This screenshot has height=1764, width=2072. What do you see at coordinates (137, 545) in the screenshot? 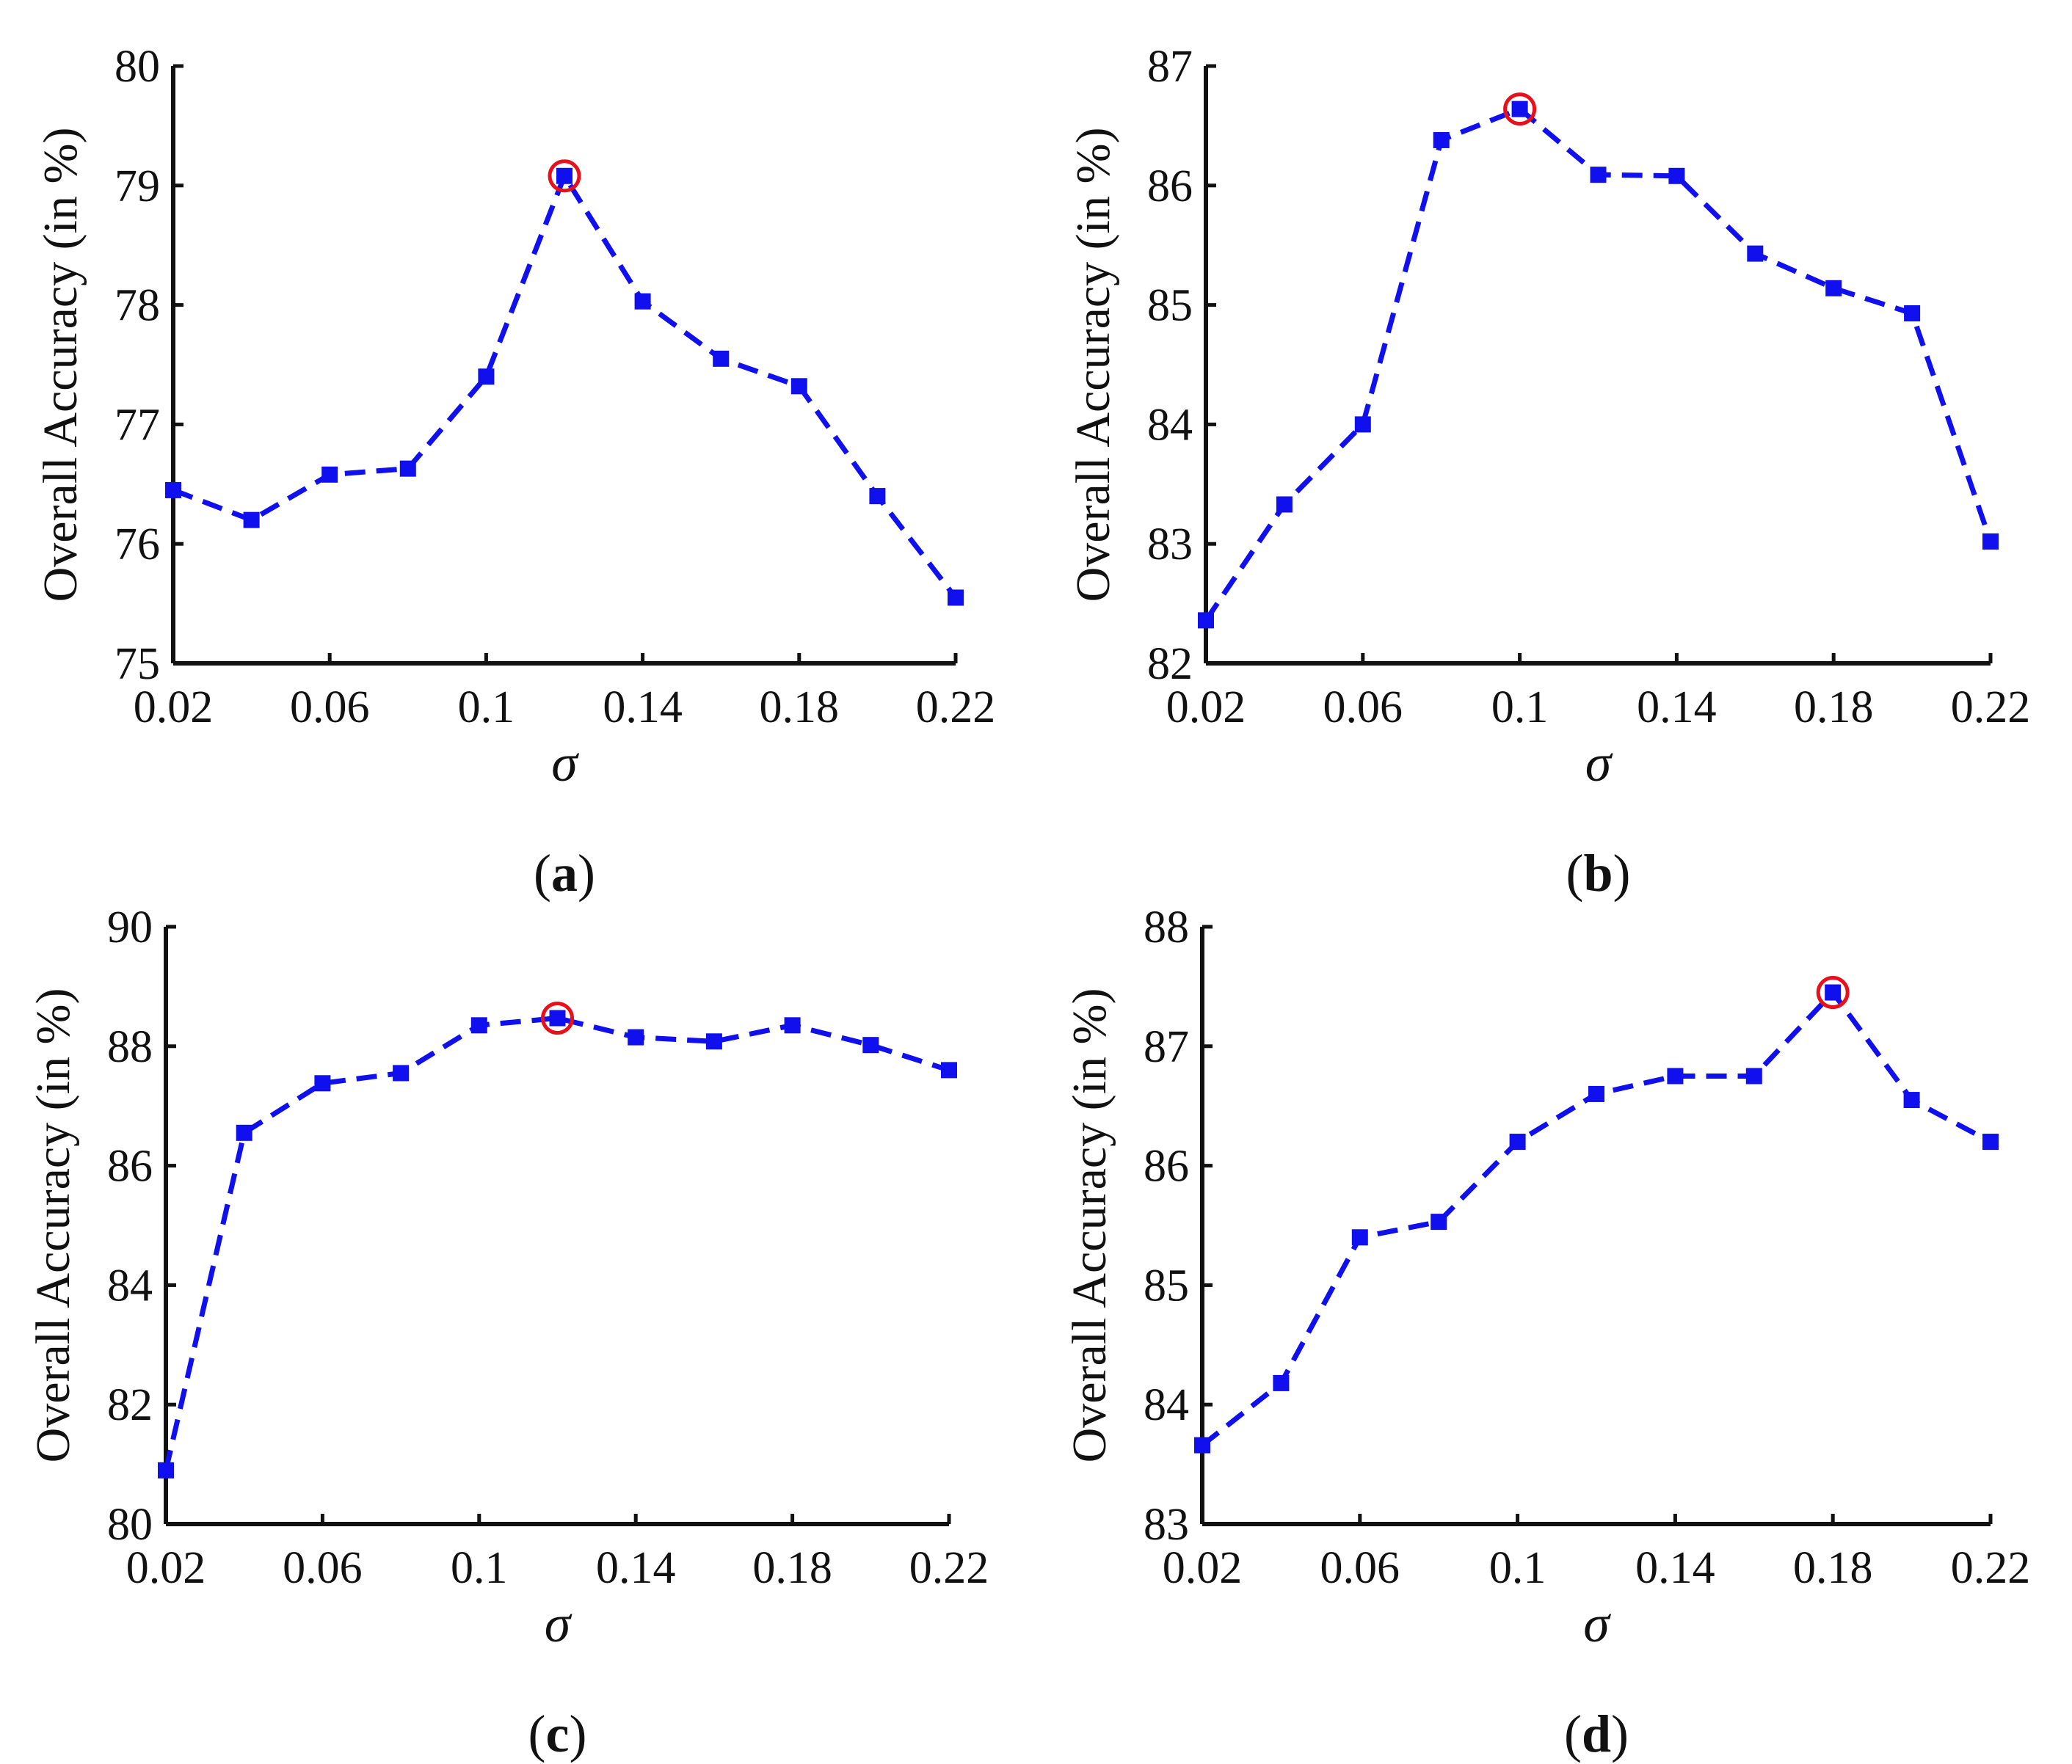
I see `y-tick-label: 76` at bounding box center [137, 545].